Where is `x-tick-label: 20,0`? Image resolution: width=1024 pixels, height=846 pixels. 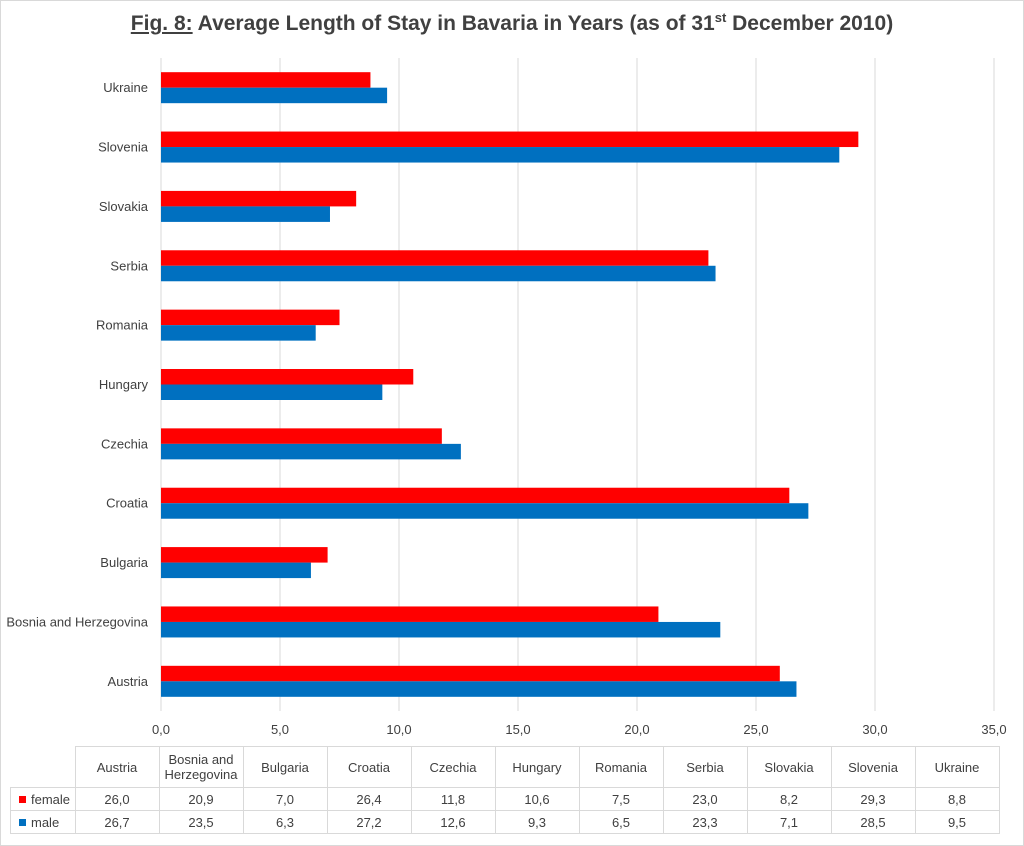
x-tick-label: 20,0 is located at coordinates (636, 729).